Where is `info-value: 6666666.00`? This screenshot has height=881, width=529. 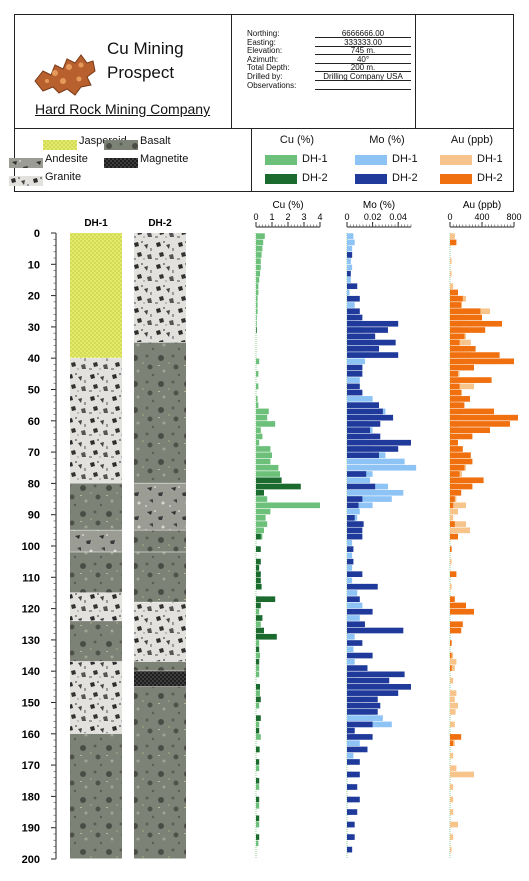
info-value: 6666666.00 is located at coordinates (363, 33).